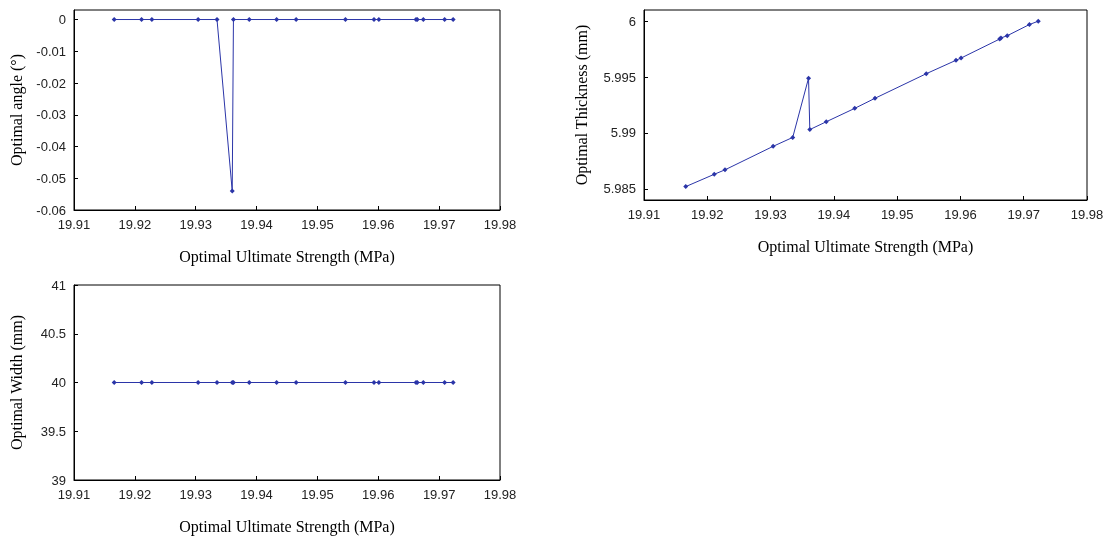 Image resolution: width=1115 pixels, height=539 pixels. I want to click on y-tick-label: 40.5, so click(53, 334).